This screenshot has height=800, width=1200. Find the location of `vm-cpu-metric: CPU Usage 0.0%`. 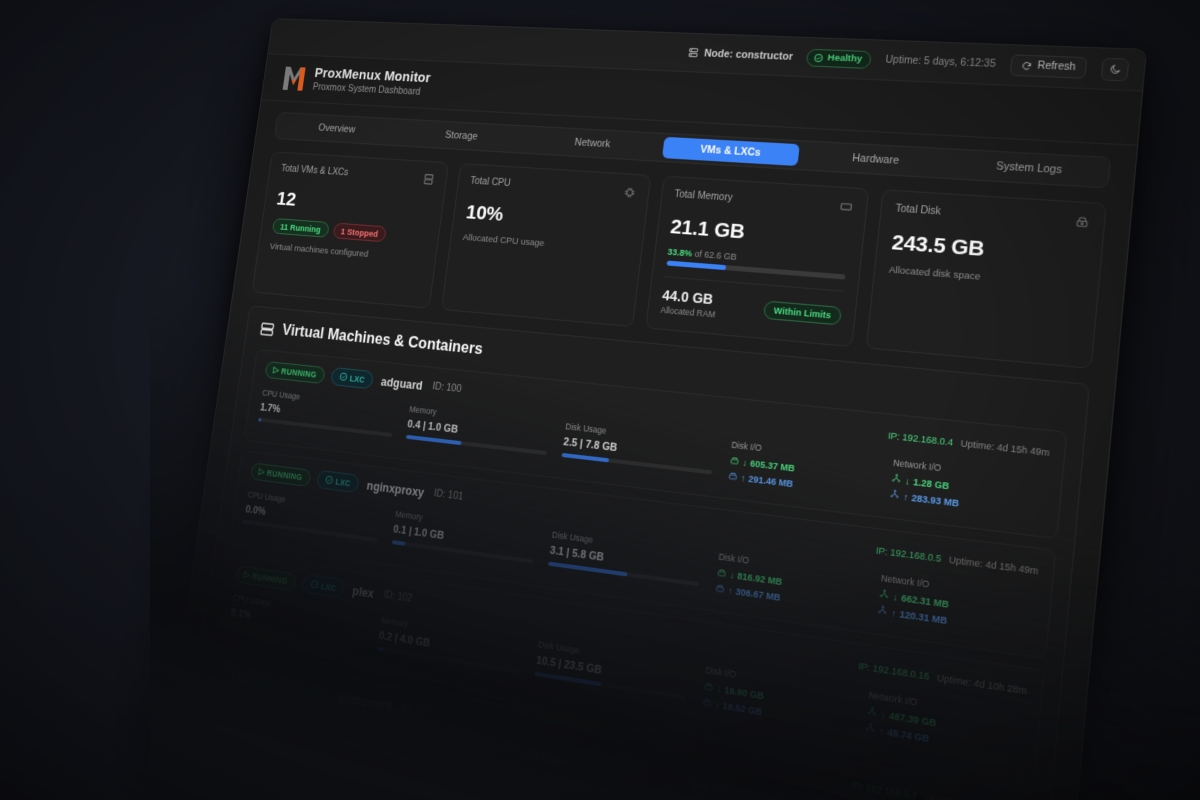

vm-cpu-metric: CPU Usage 0.0% is located at coordinates (312, 516).